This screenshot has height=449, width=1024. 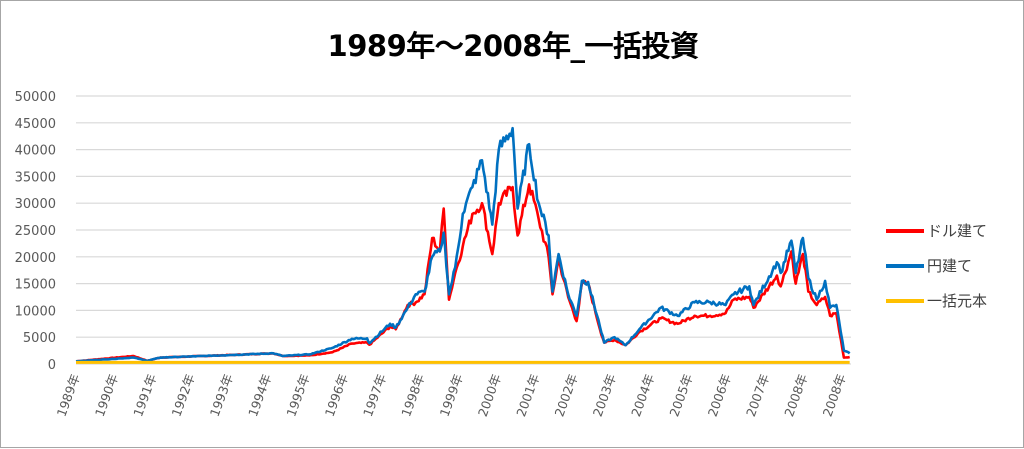 What do you see at coordinates (144, 395) in the screenshot?
I see `x-tick-label: 1991年` at bounding box center [144, 395].